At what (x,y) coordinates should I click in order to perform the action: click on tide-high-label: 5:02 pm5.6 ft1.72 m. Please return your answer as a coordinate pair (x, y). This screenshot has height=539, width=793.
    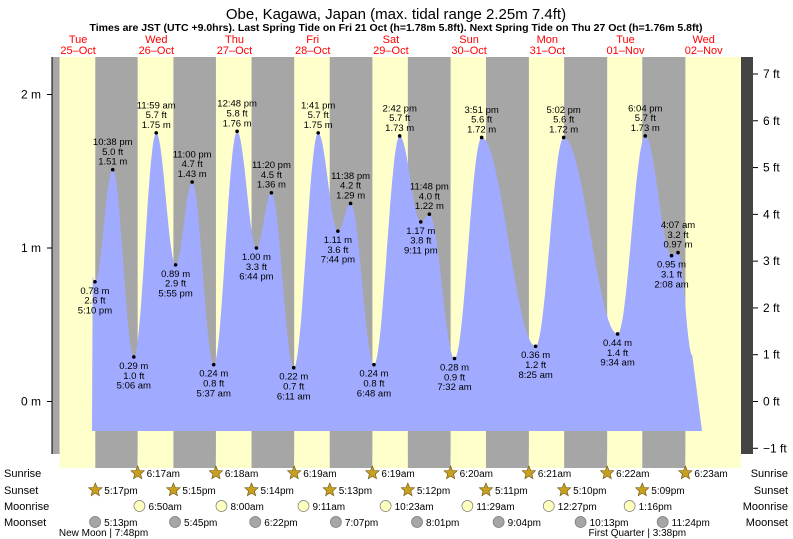
    Looking at the image, I should click on (564, 120).